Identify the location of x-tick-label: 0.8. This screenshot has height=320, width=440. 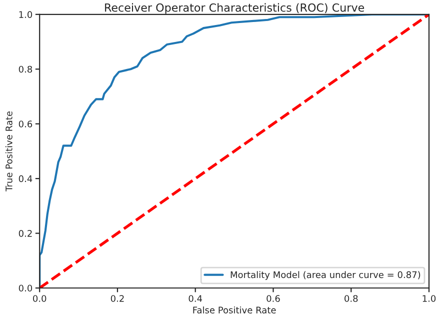
(351, 298).